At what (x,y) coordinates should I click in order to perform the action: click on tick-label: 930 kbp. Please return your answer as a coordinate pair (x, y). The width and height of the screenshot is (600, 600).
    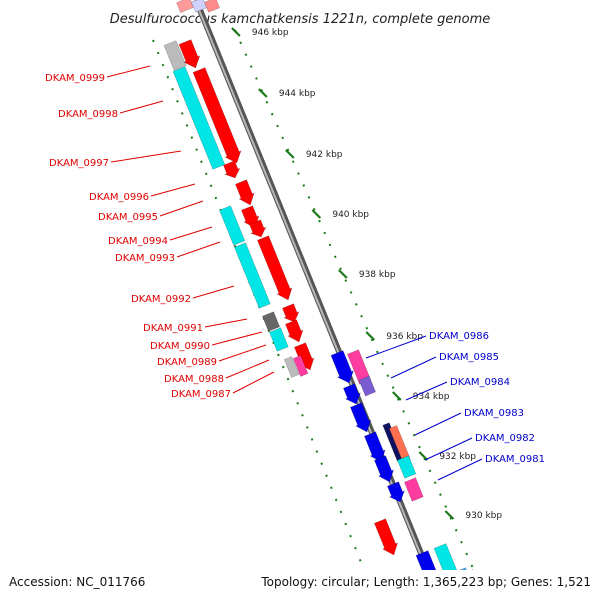
    Looking at the image, I should click on (483, 516).